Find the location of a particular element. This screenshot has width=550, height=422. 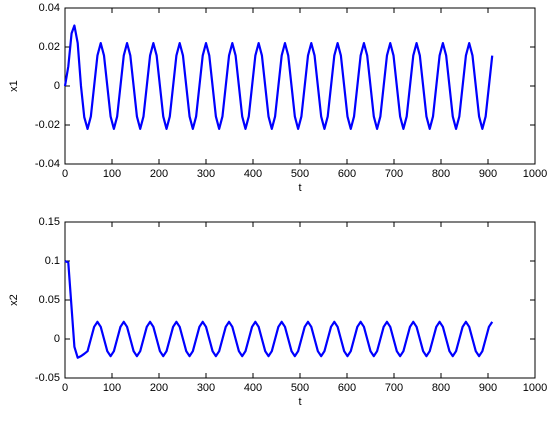

y-tick-label: -0.02 is located at coordinates (47, 125).